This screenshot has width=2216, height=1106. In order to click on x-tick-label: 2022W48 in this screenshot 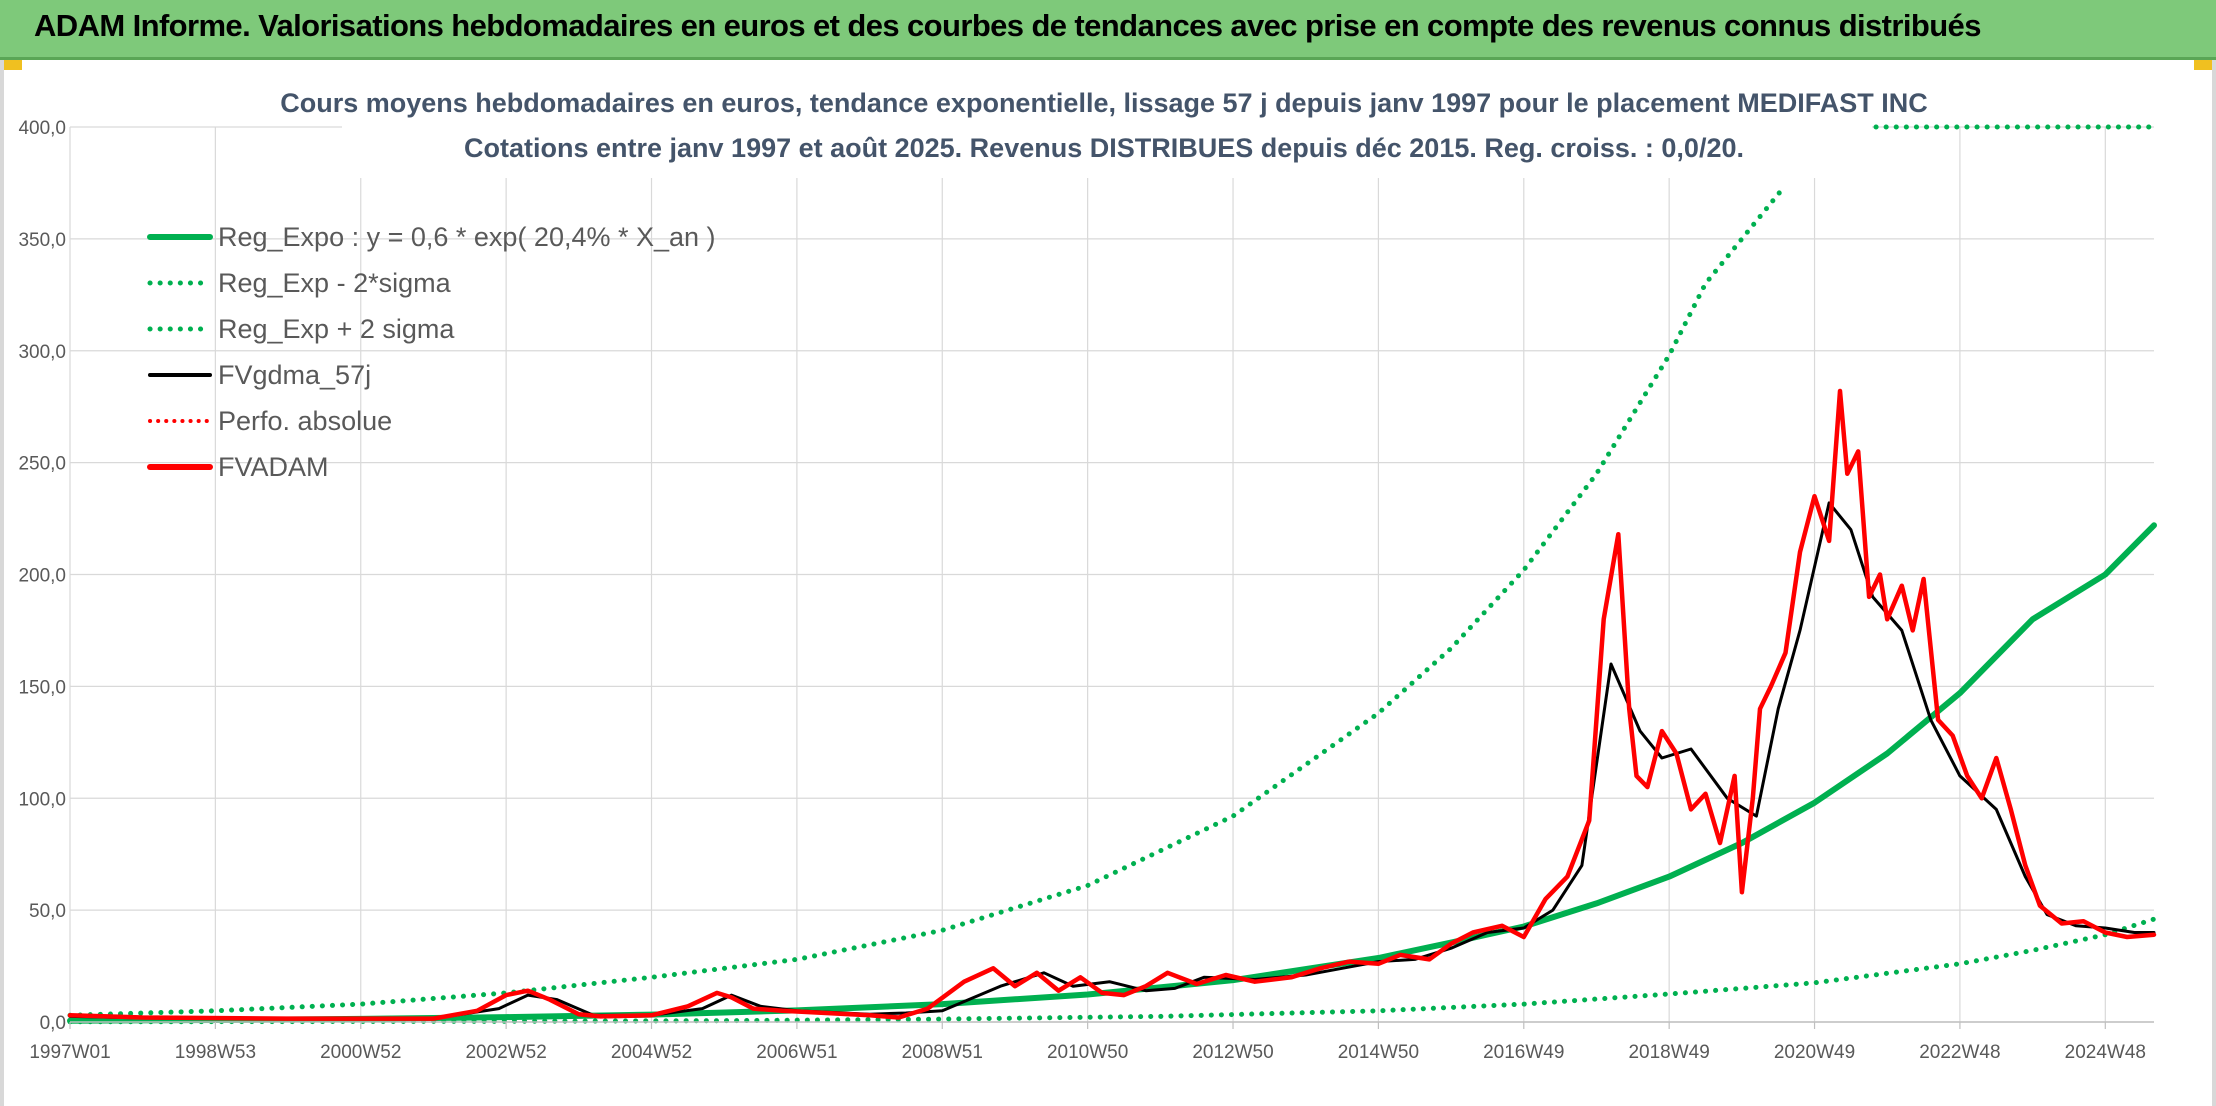, I will do `click(1959, 1052)`.